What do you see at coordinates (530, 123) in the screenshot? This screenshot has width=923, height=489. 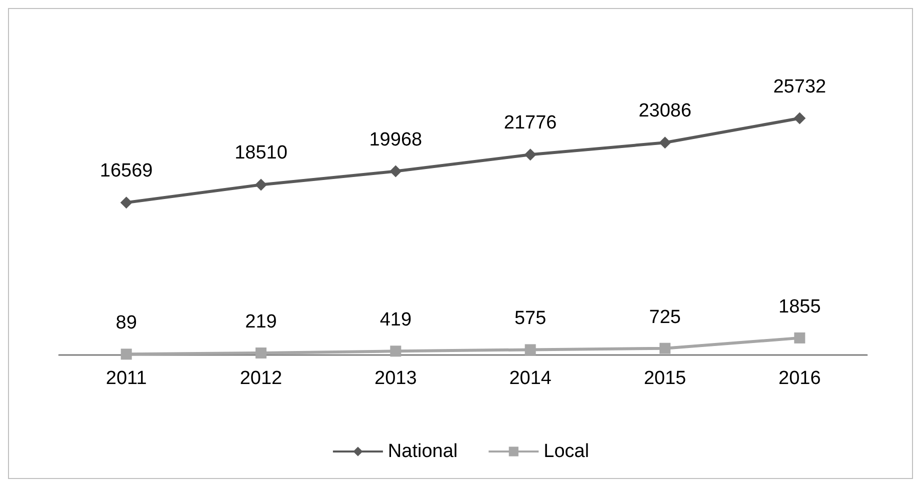 I see `data-label: 21776` at bounding box center [530, 123].